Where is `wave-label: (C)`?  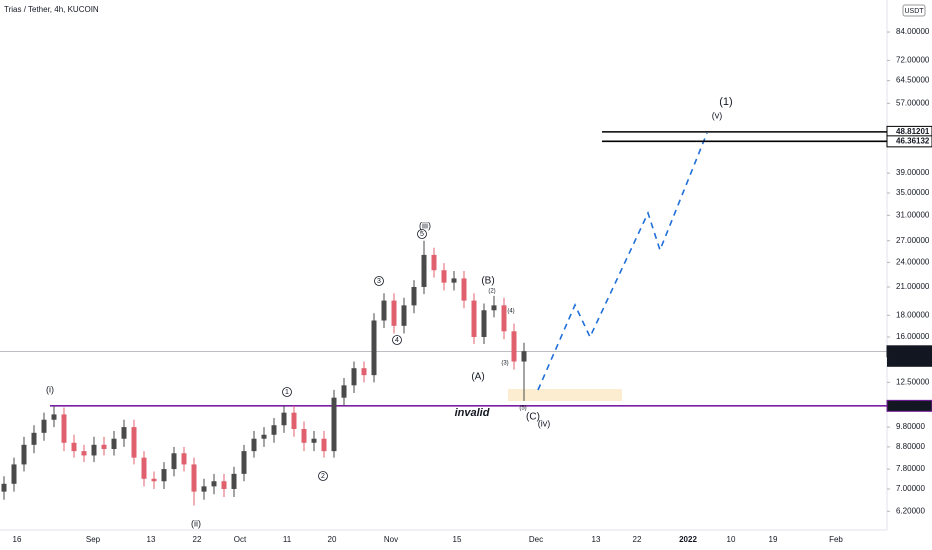
wave-label: (C) is located at coordinates (533, 417).